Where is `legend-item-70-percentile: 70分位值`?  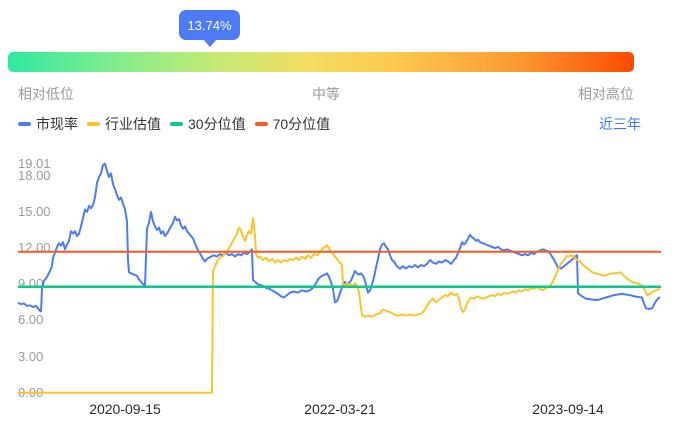 legend-item-70-percentile: 70分位值 is located at coordinates (292, 124).